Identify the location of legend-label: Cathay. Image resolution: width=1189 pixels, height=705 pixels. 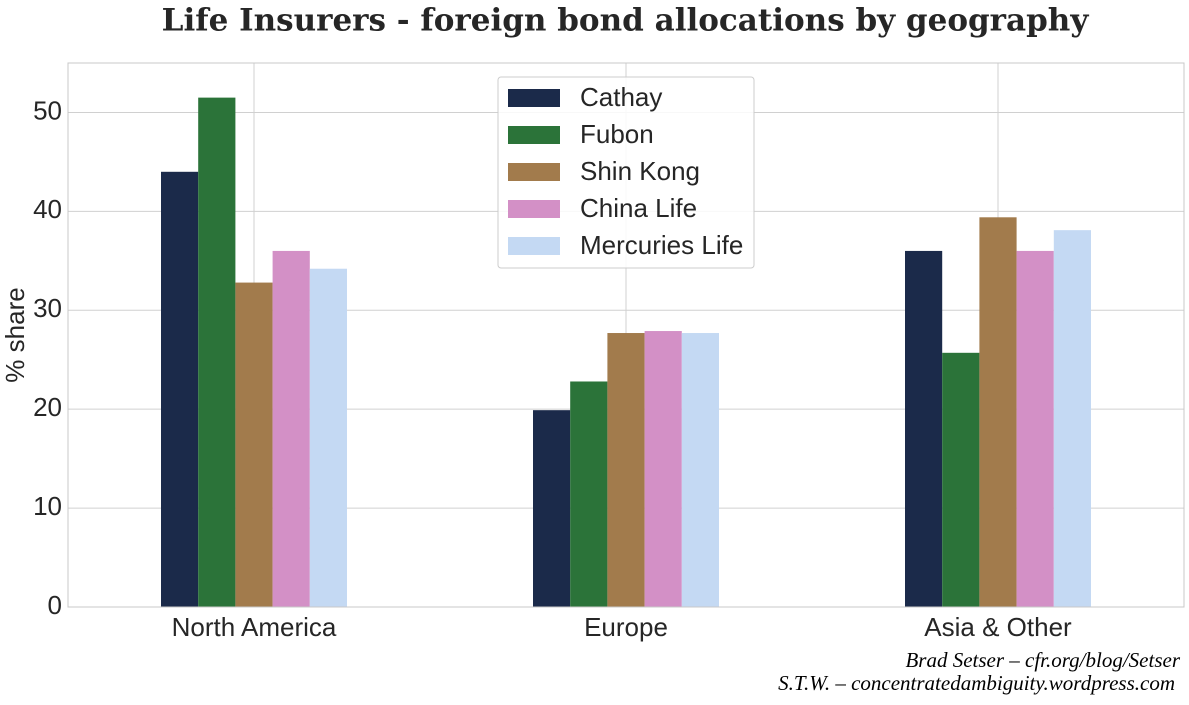
(621, 97).